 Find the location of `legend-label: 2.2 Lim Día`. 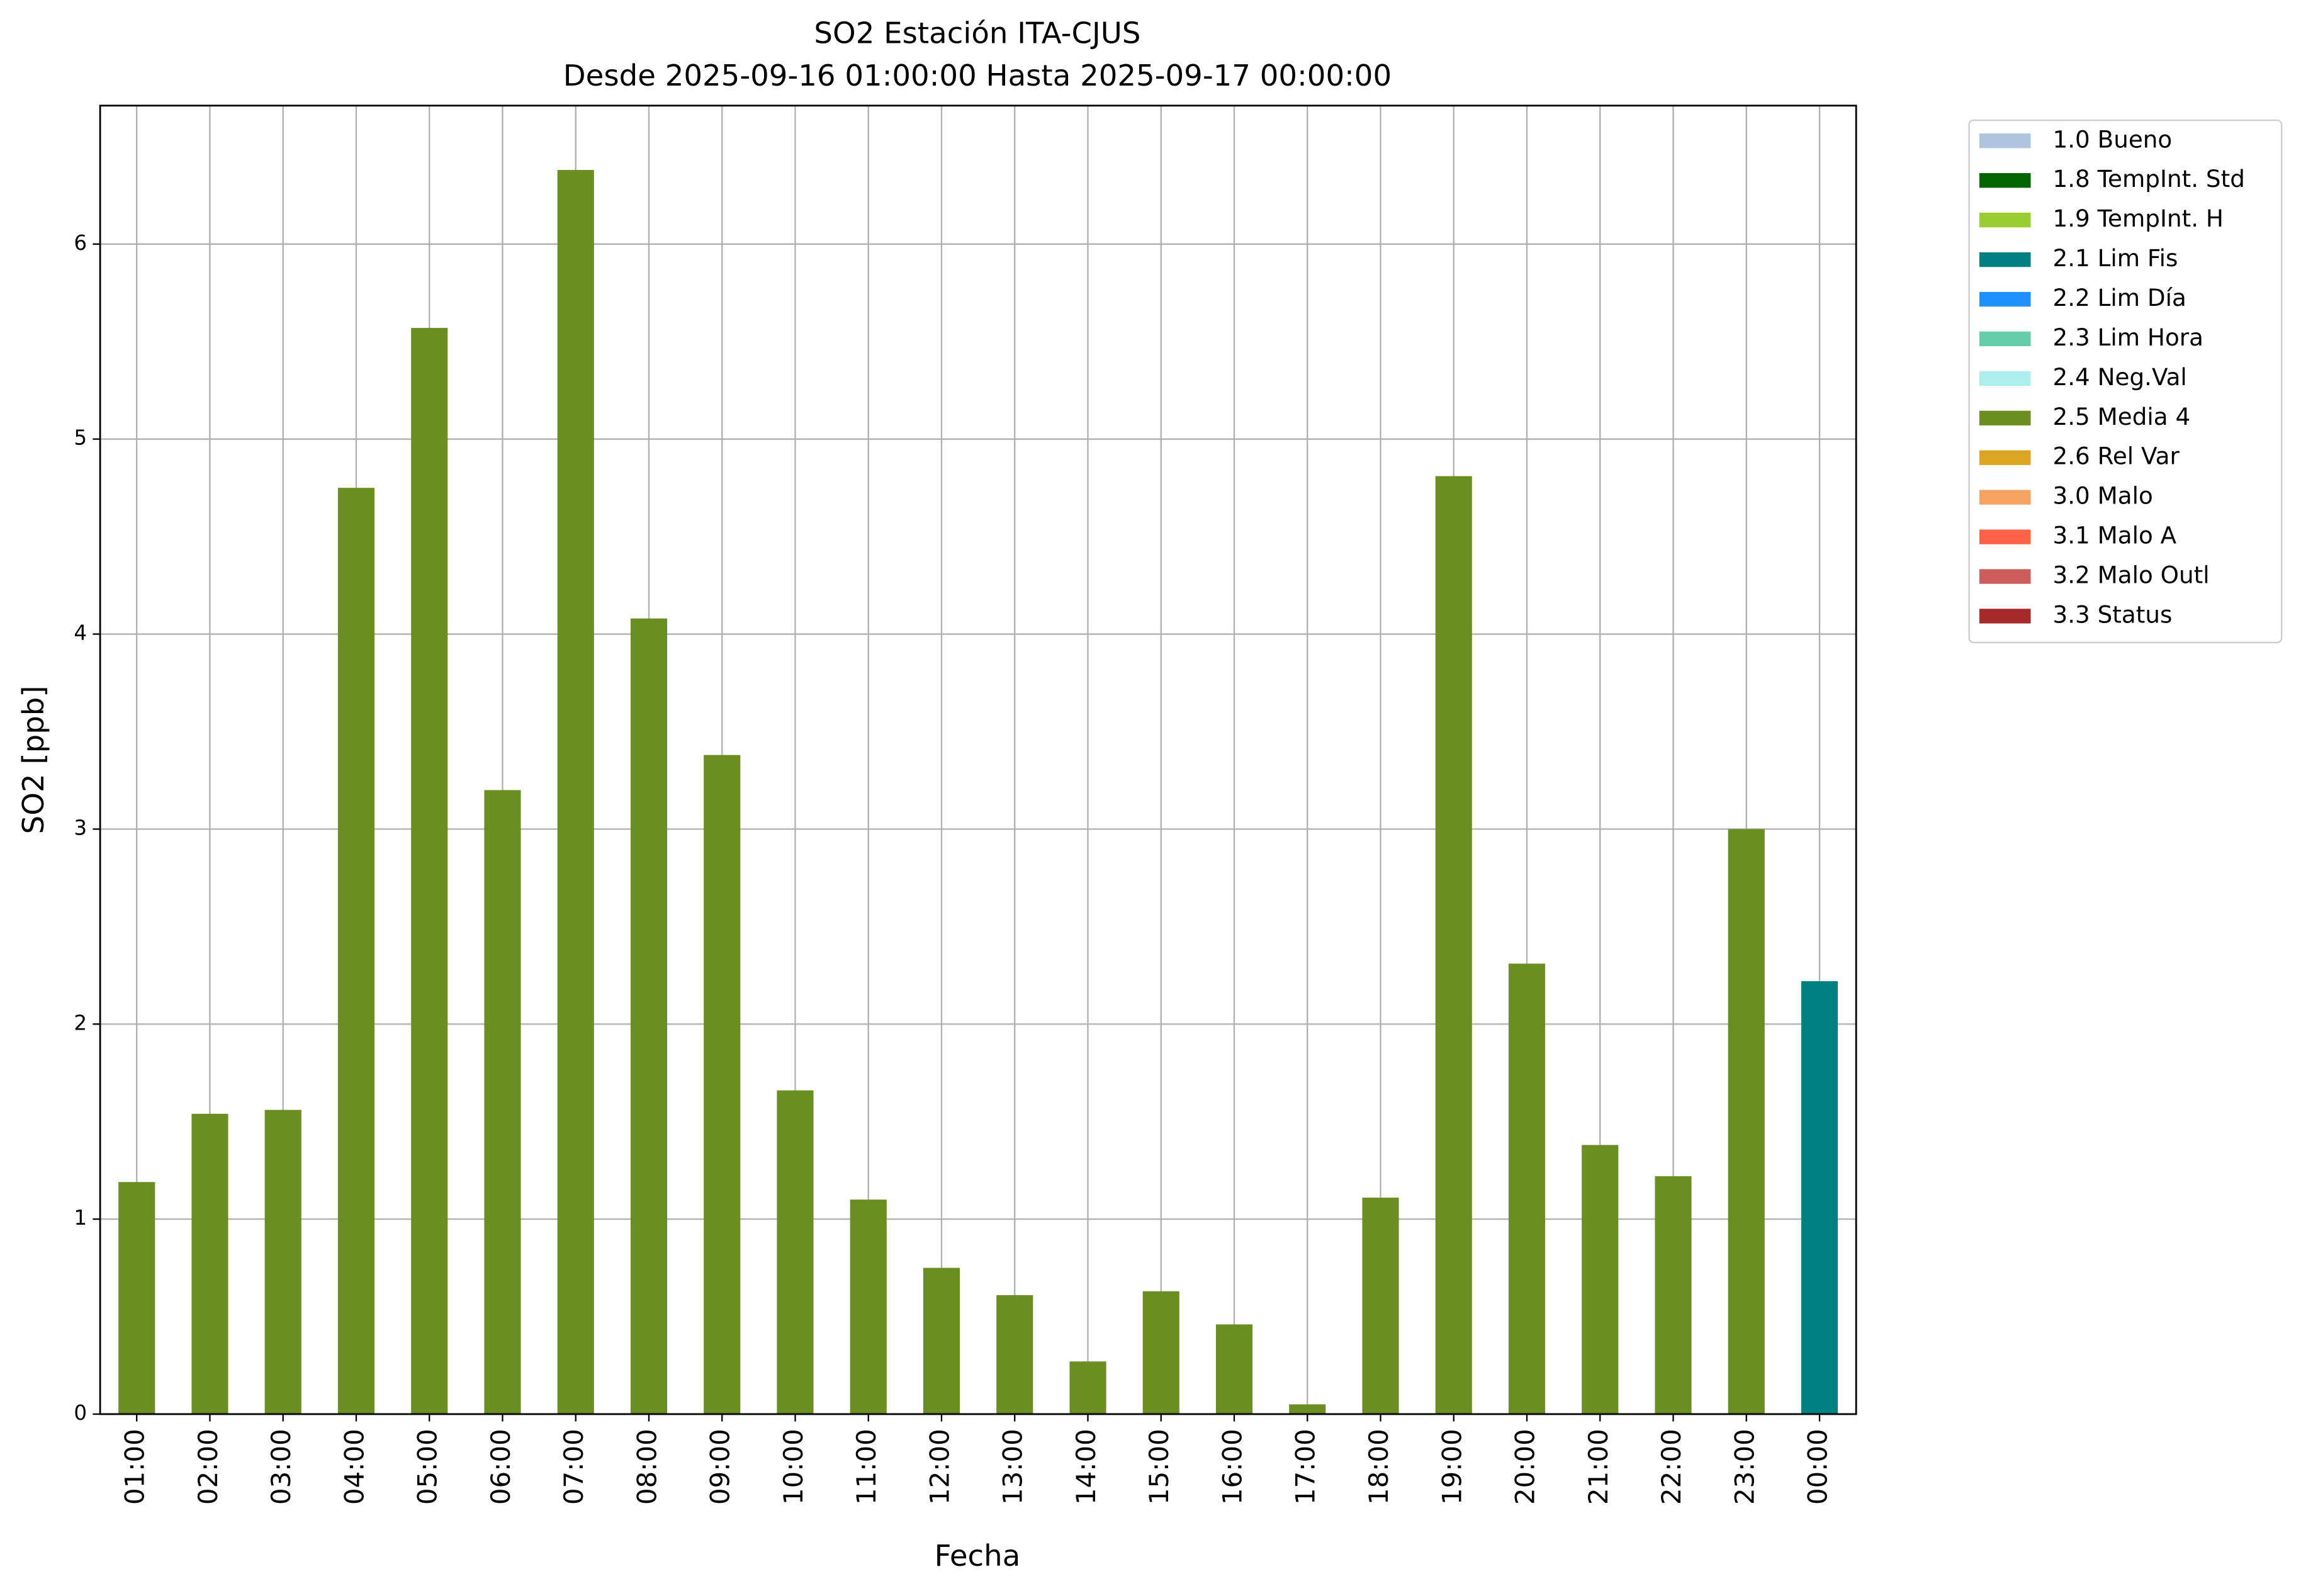

legend-label: 2.2 Lim Día is located at coordinates (2119, 298).